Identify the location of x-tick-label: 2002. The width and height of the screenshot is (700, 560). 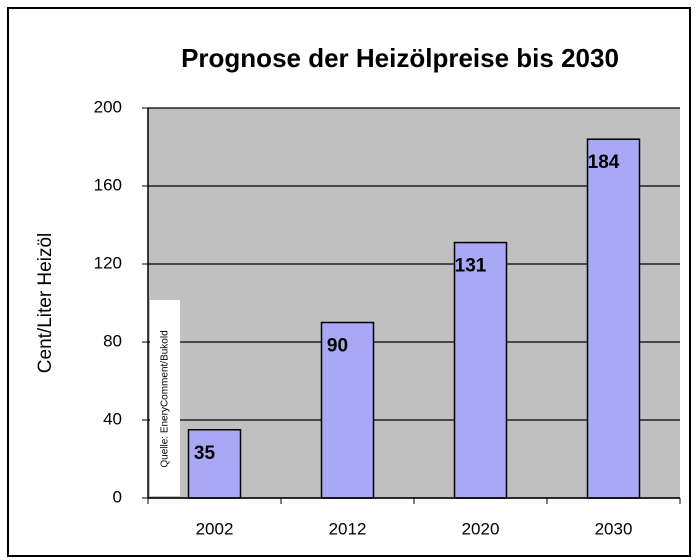
(215, 528).